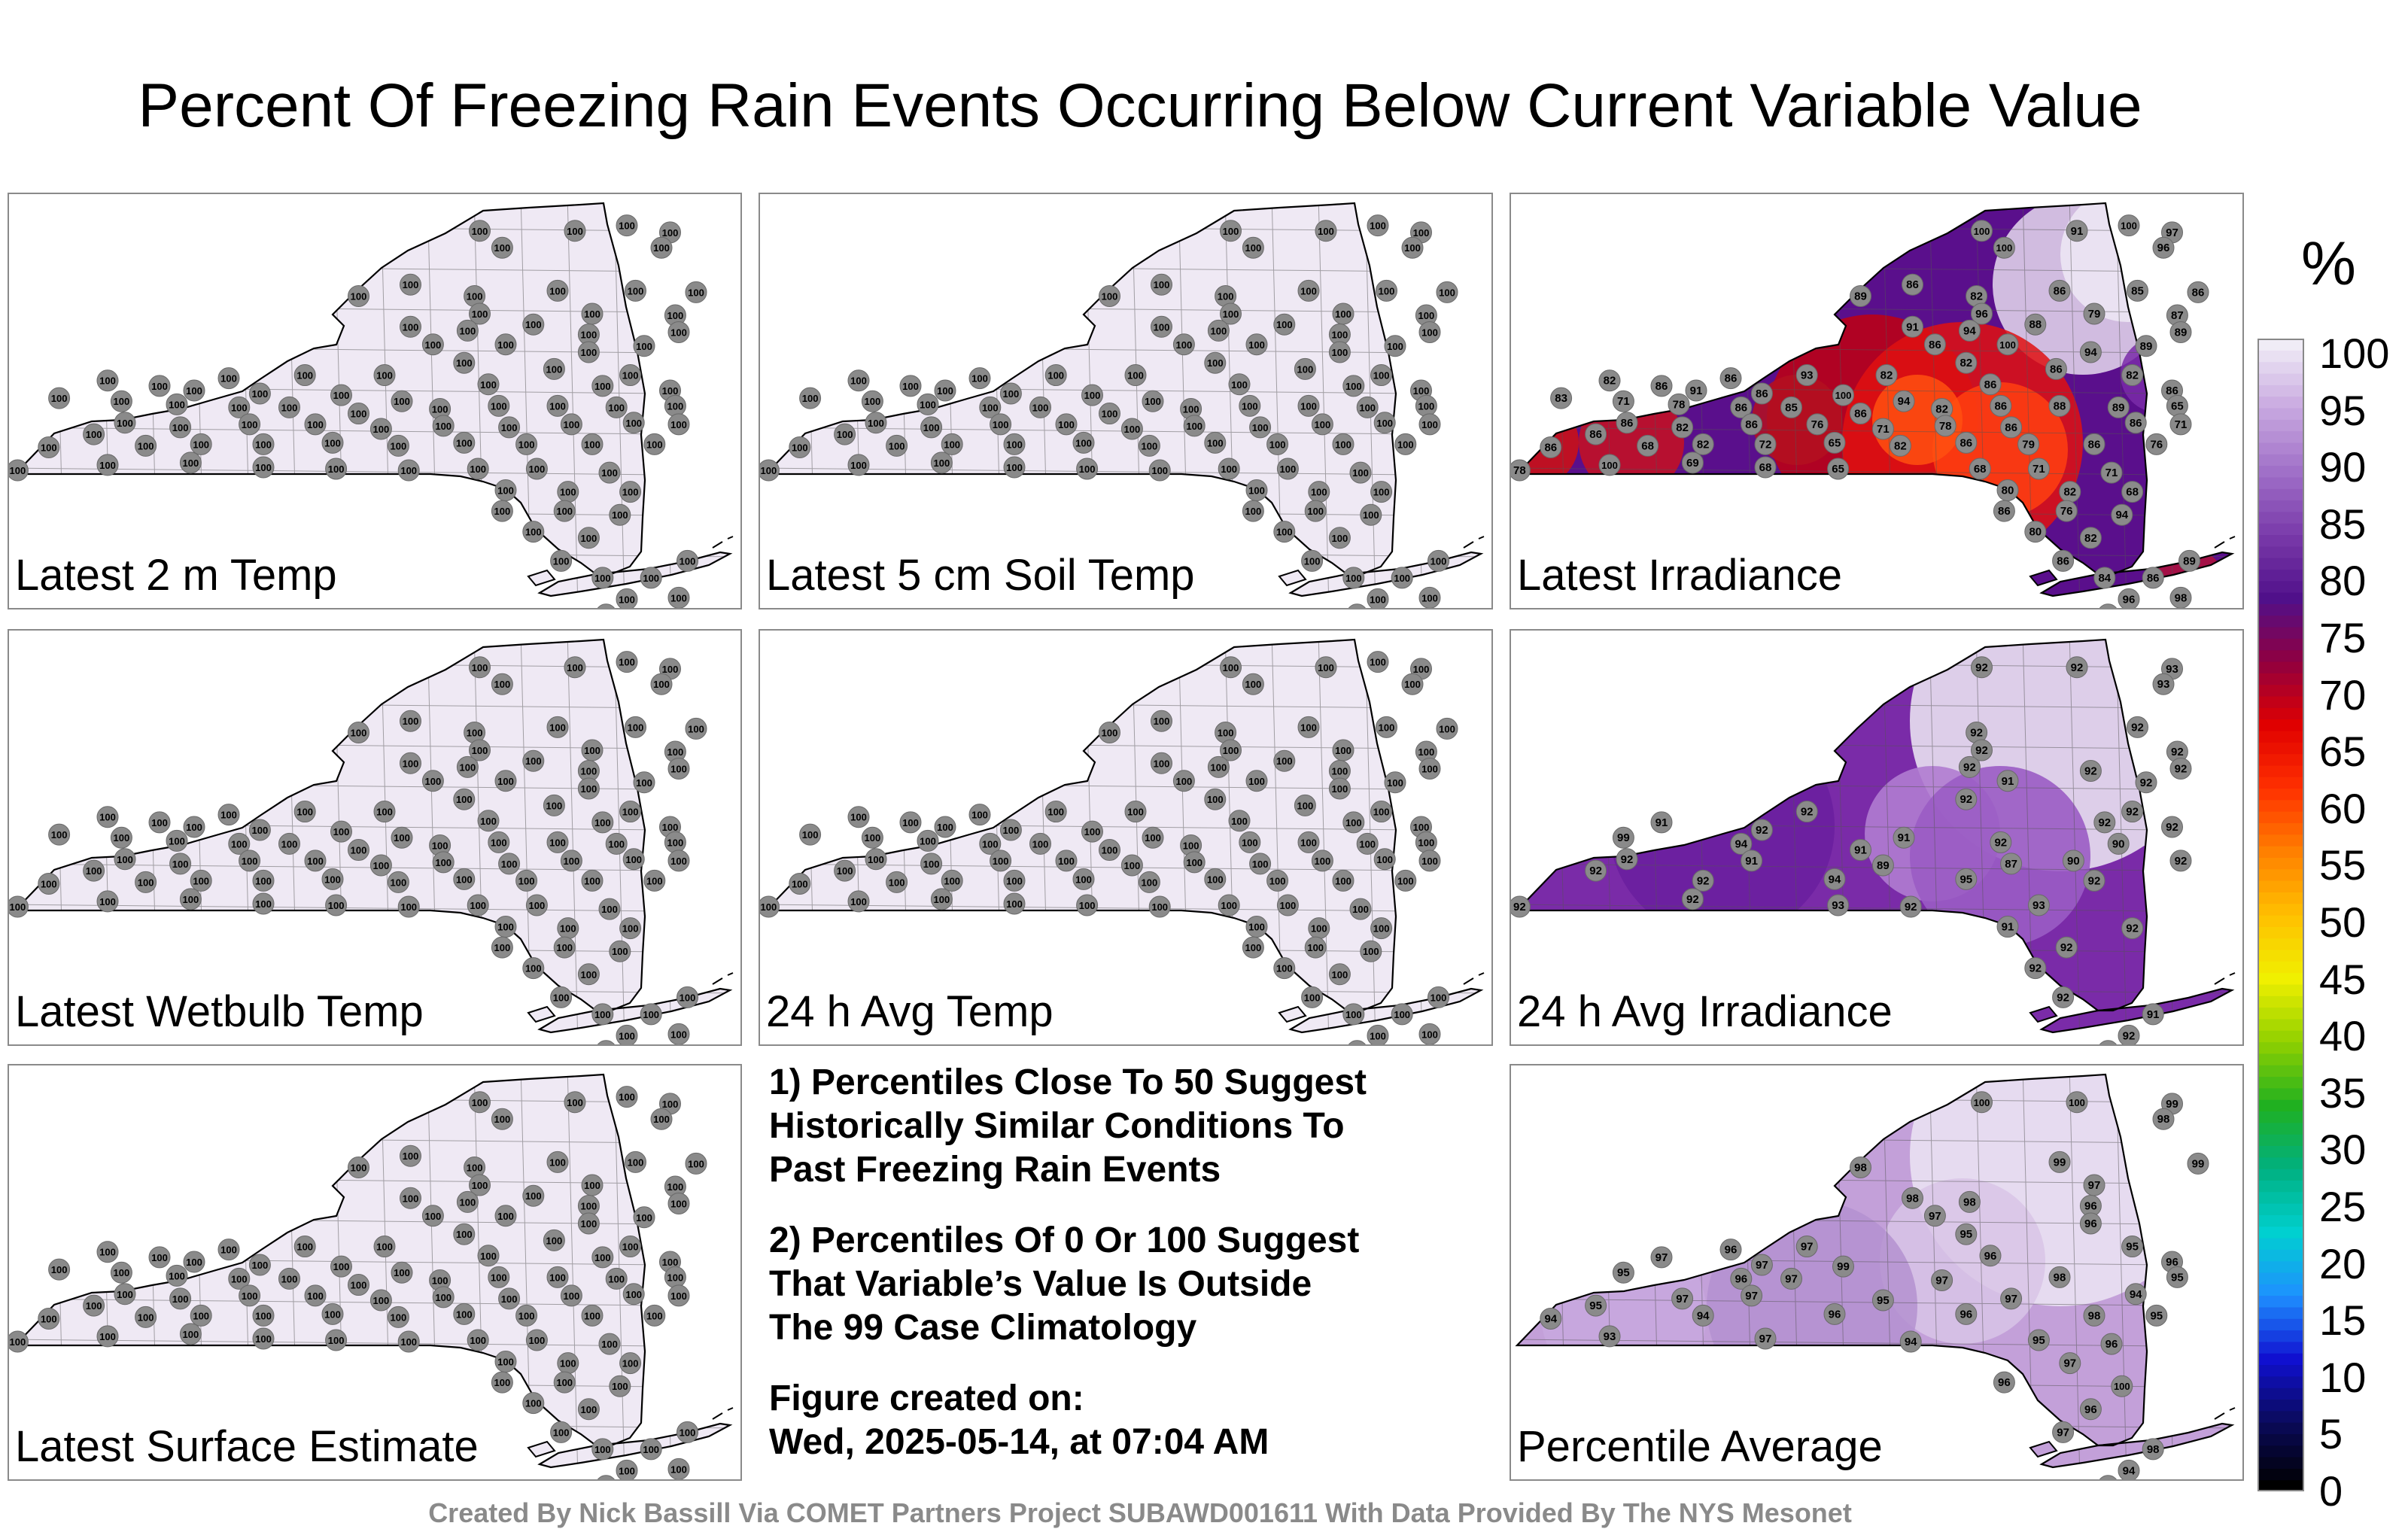 Image resolution: width=2408 pixels, height=1535 pixels. I want to click on state-border, so click(1831, 1260).